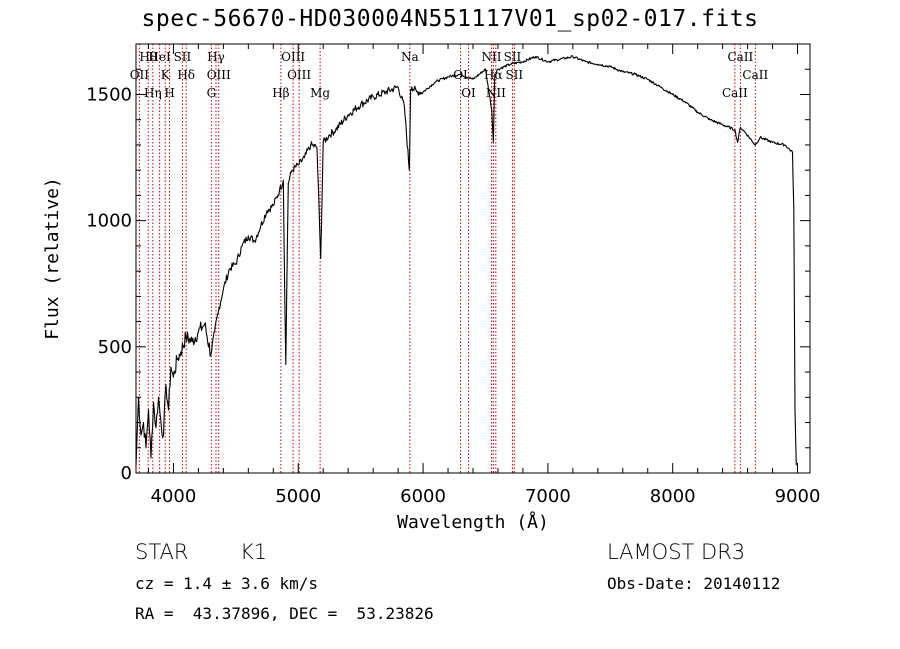 This screenshot has height=649, width=900. Describe the element at coordinates (52, 258) in the screenshot. I see `y-axis-label: Flux (relative)` at that location.